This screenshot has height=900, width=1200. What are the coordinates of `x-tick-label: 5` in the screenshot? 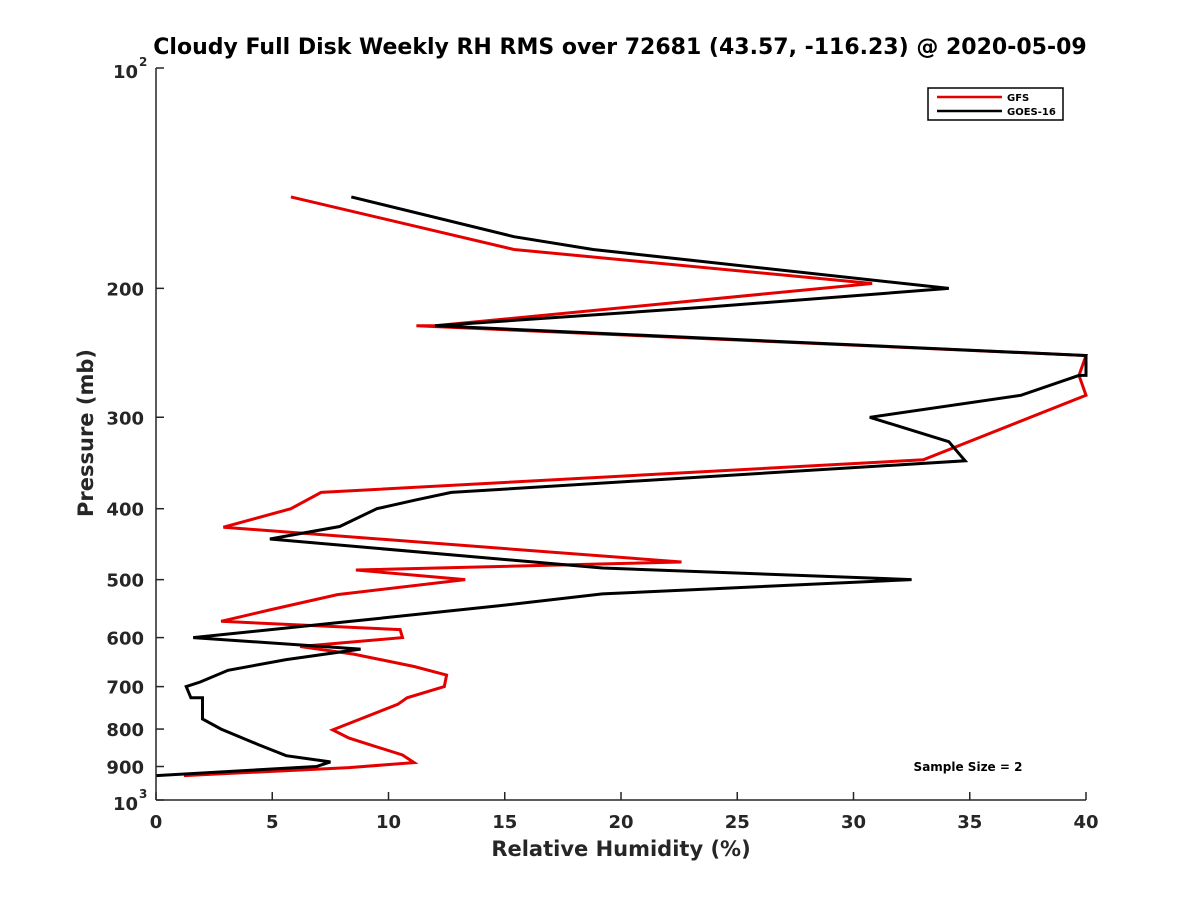 It's located at (272, 822).